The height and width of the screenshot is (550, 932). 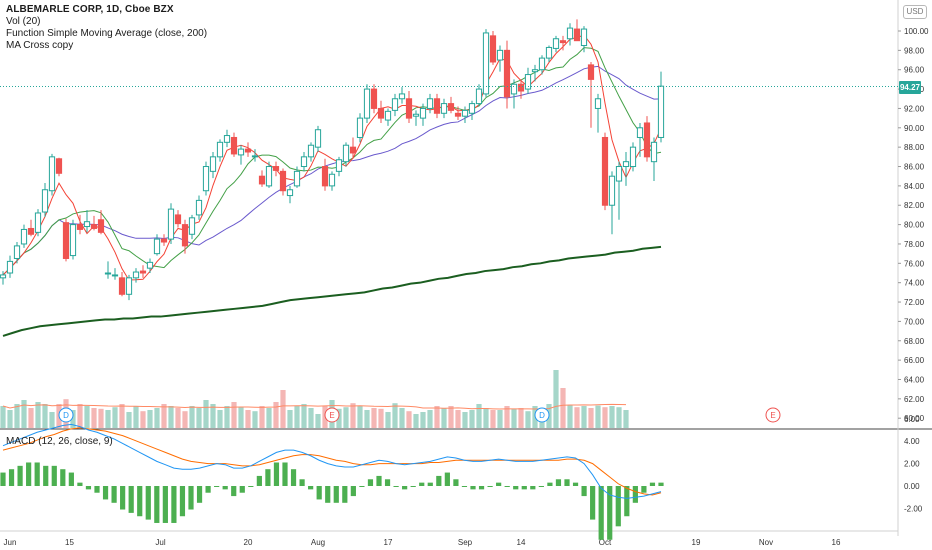 I want to click on price-axis-tick: 96.00, so click(x=914, y=70).